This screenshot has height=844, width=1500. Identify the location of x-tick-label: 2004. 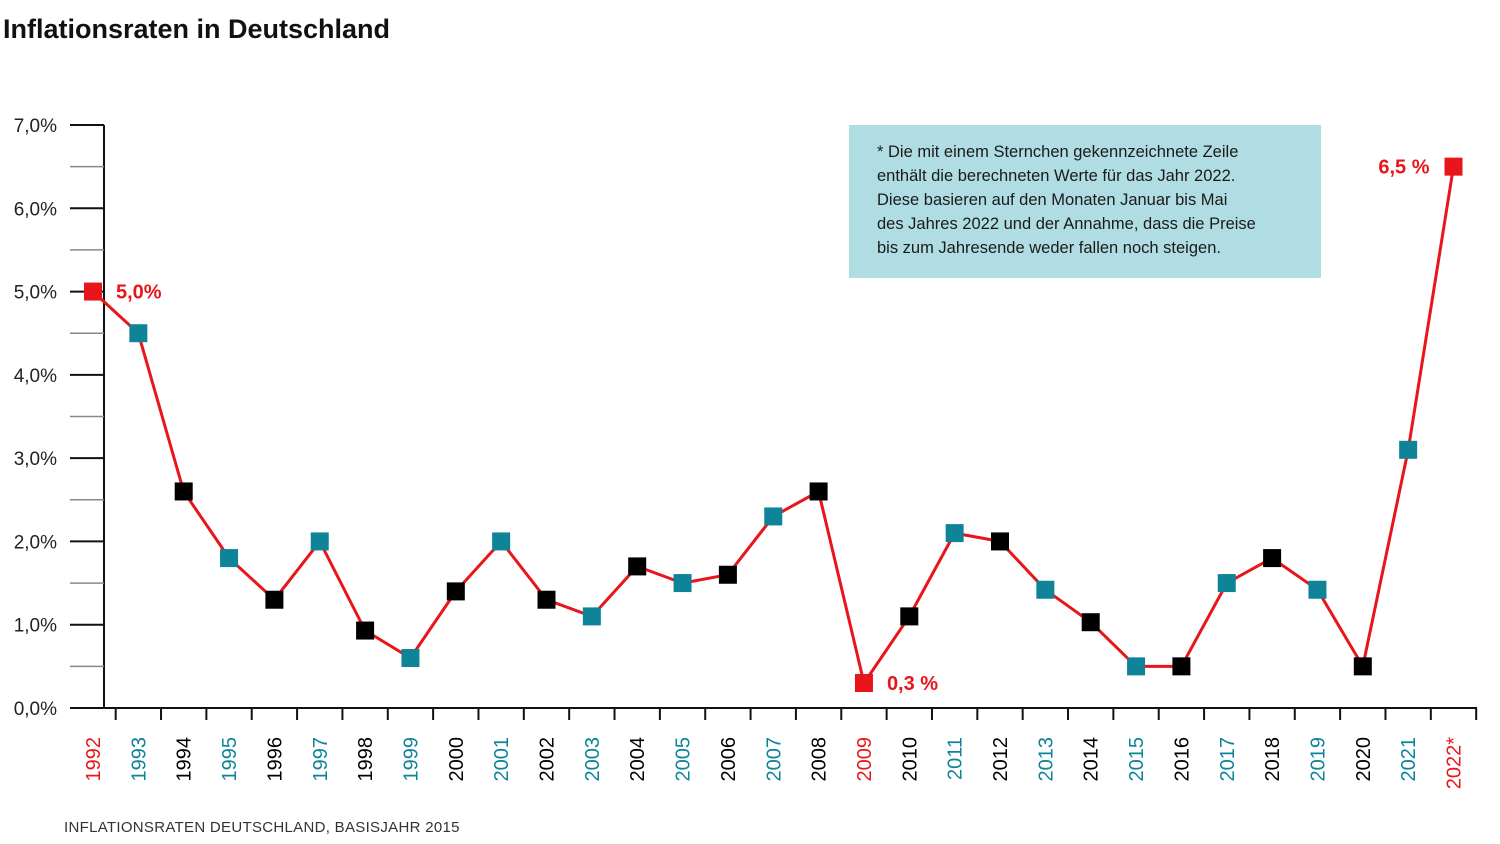
(638, 759).